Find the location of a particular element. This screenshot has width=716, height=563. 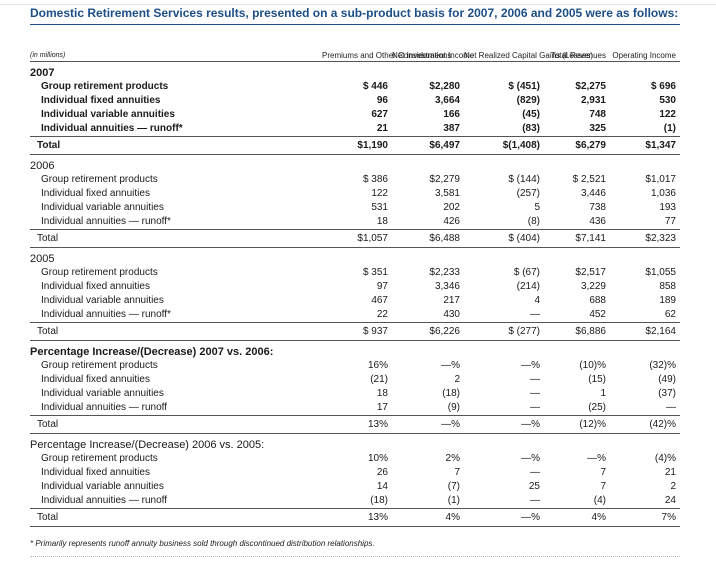

total-realized-gains: $ (277) is located at coordinates (504, 331).